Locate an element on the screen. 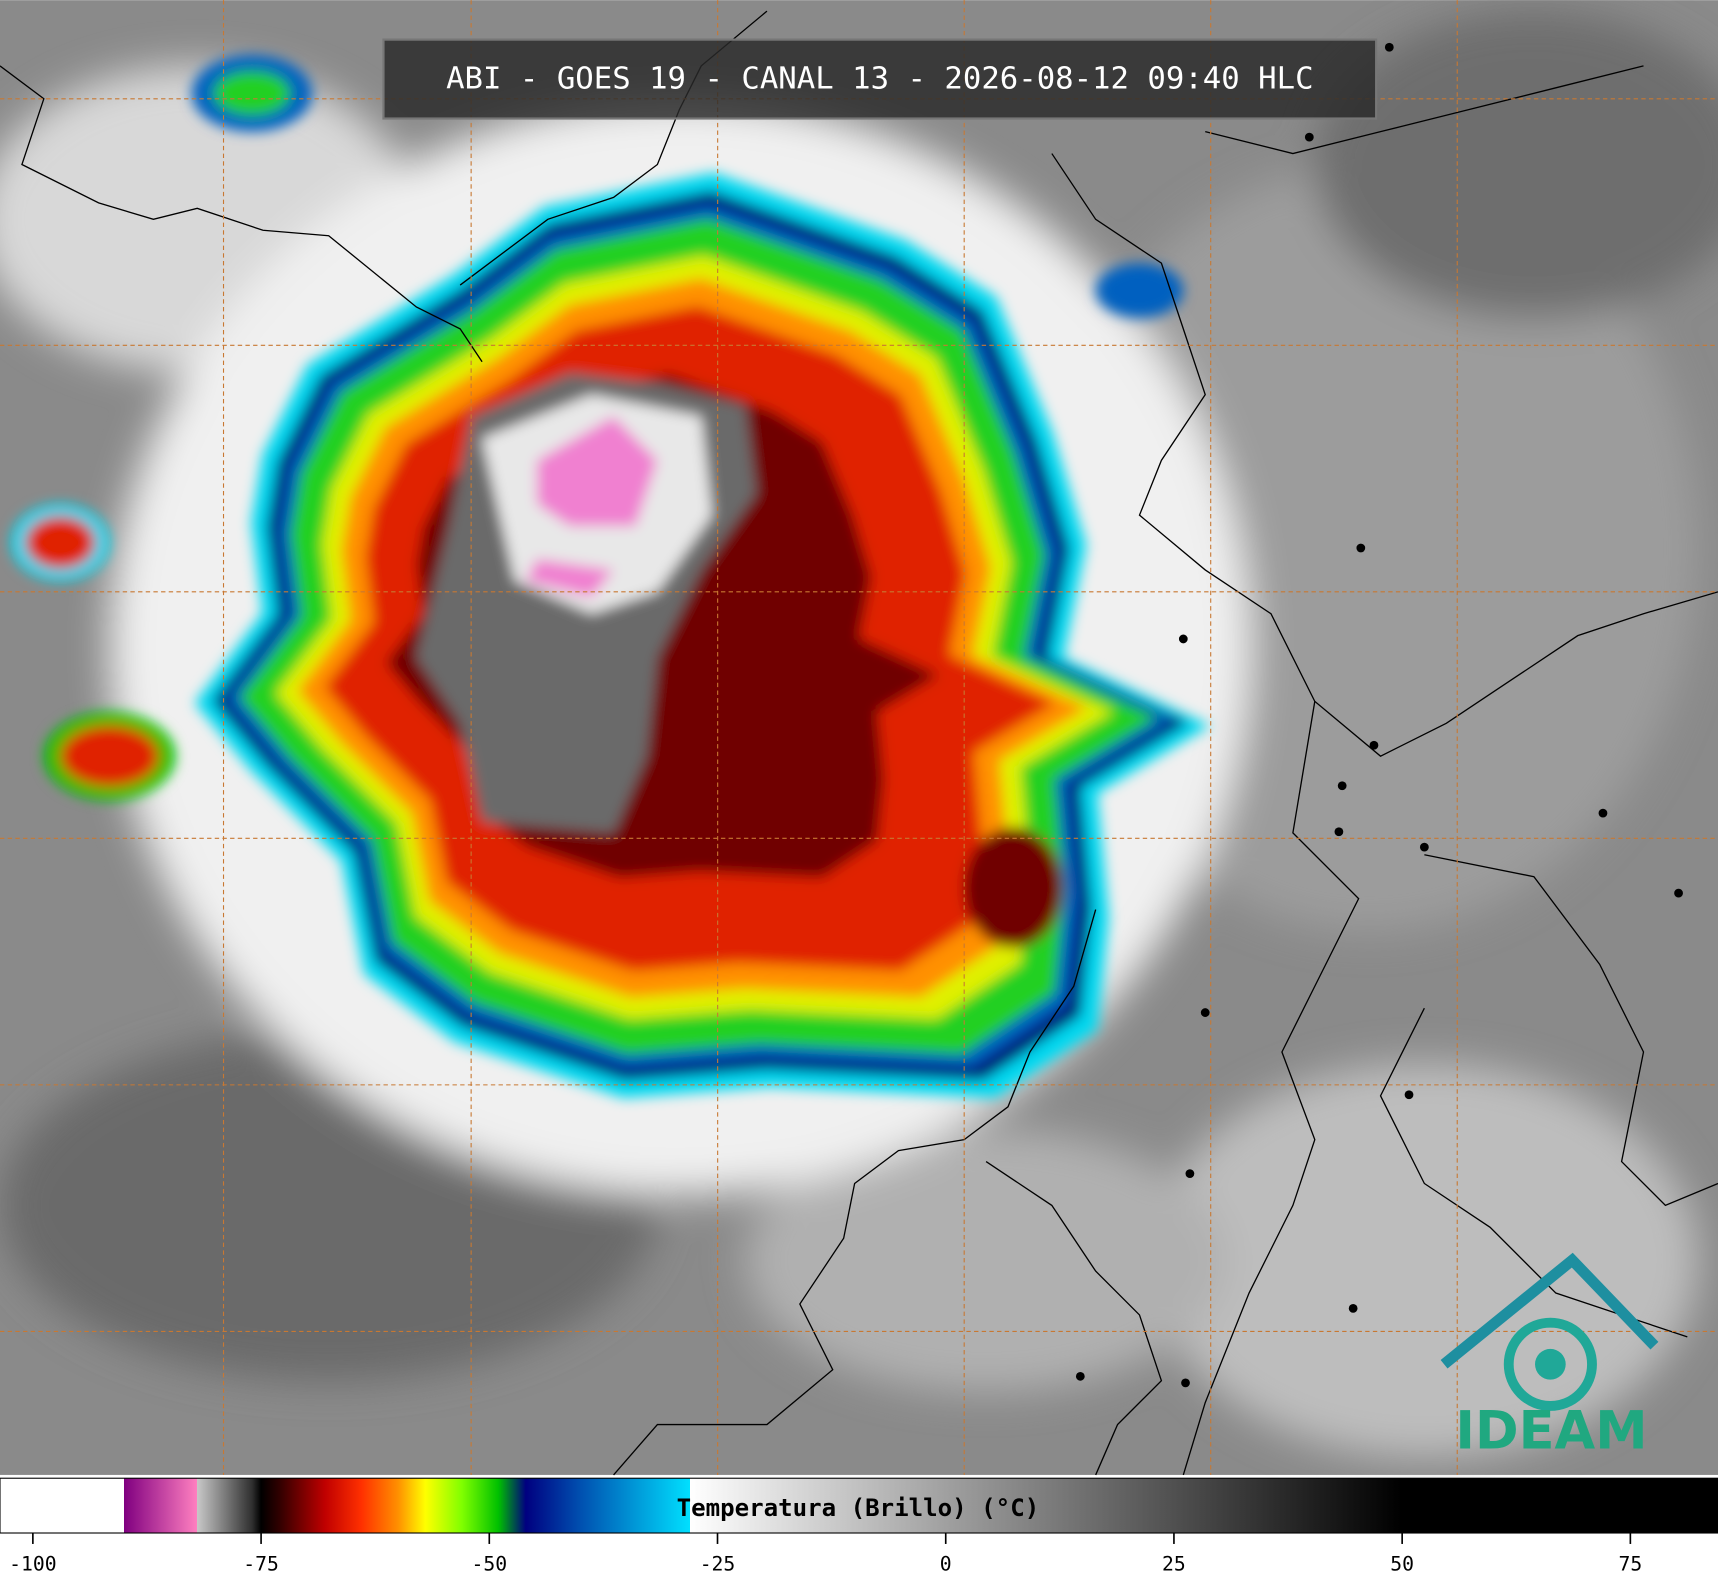 The height and width of the screenshot is (1577, 1718). tick-label: -100 is located at coordinates (33, 1563).